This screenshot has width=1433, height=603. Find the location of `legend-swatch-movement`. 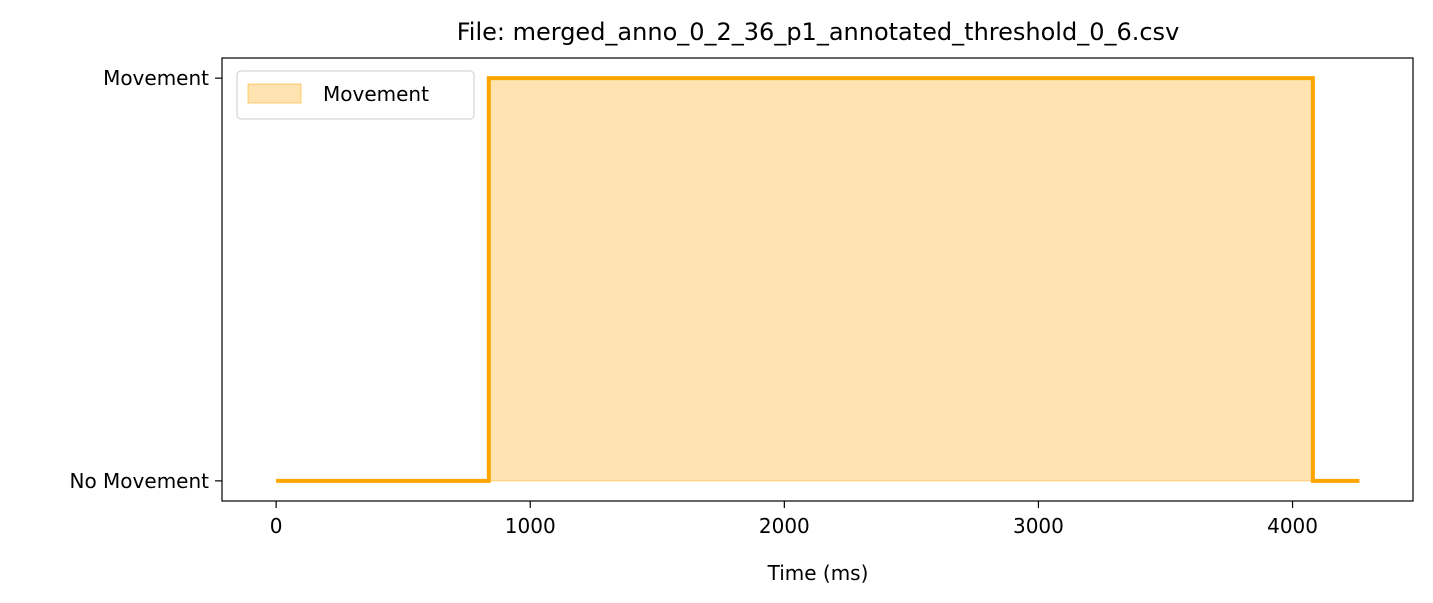

legend-swatch-movement is located at coordinates (274, 93).